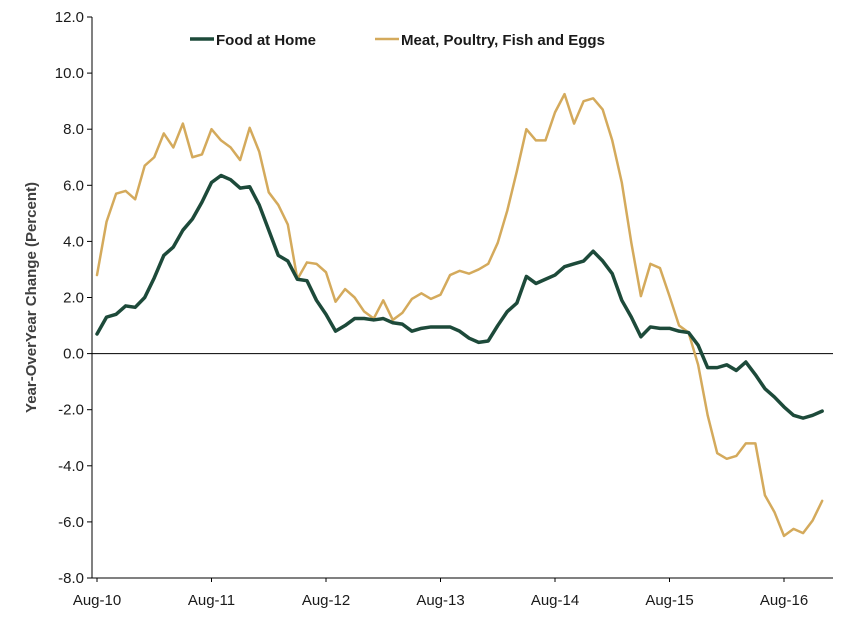  I want to click on y-axis-title: Year-OverYear Change (Percent), so click(31, 297).